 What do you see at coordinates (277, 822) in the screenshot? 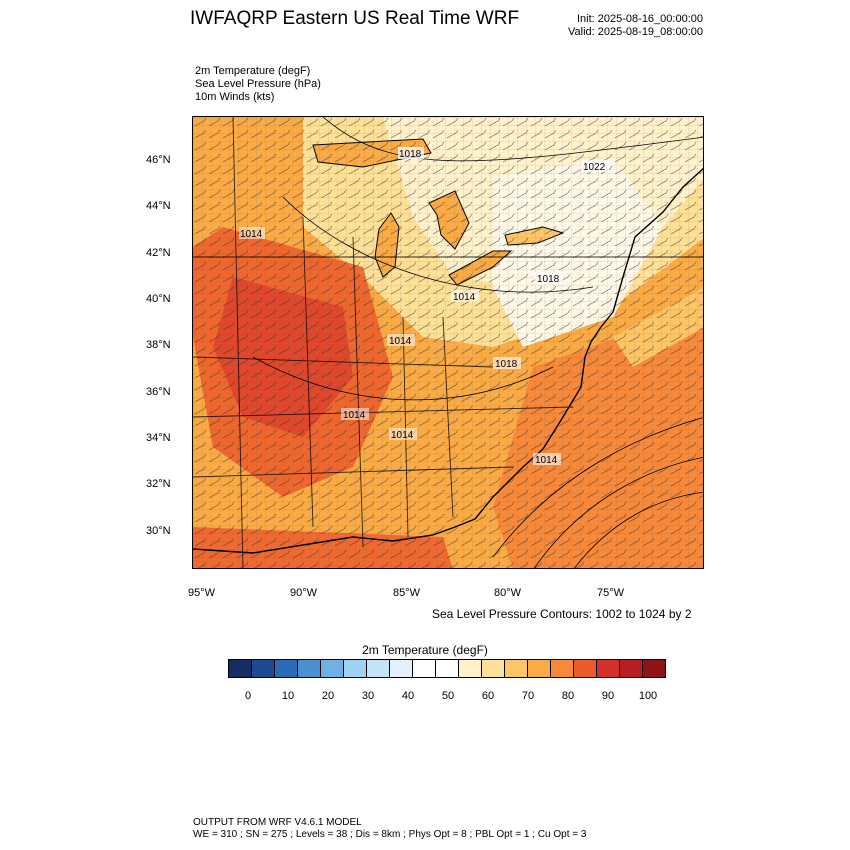
I see `footer-model-line: OUTPUT FROM WRF V4.6.1 MODEL` at bounding box center [277, 822].